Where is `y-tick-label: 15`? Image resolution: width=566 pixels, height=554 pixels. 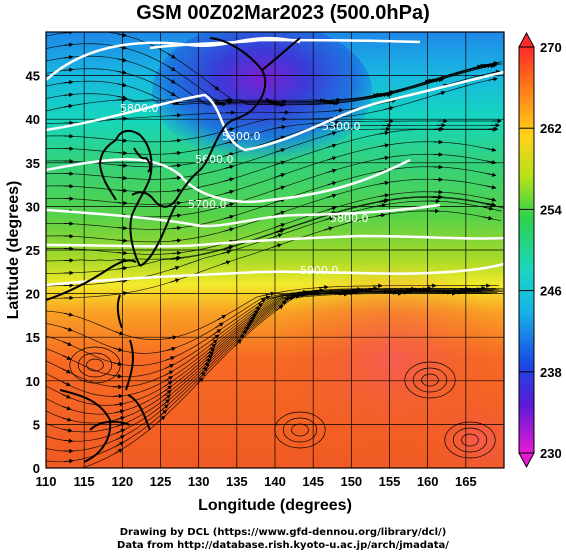
y-tick-label: 15 is located at coordinates (33, 337).